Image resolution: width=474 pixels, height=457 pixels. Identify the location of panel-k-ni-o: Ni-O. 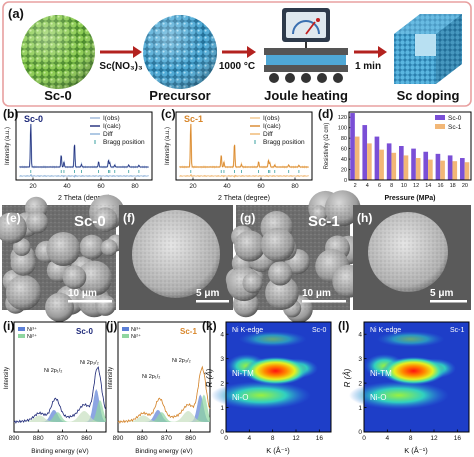
(240, 397).